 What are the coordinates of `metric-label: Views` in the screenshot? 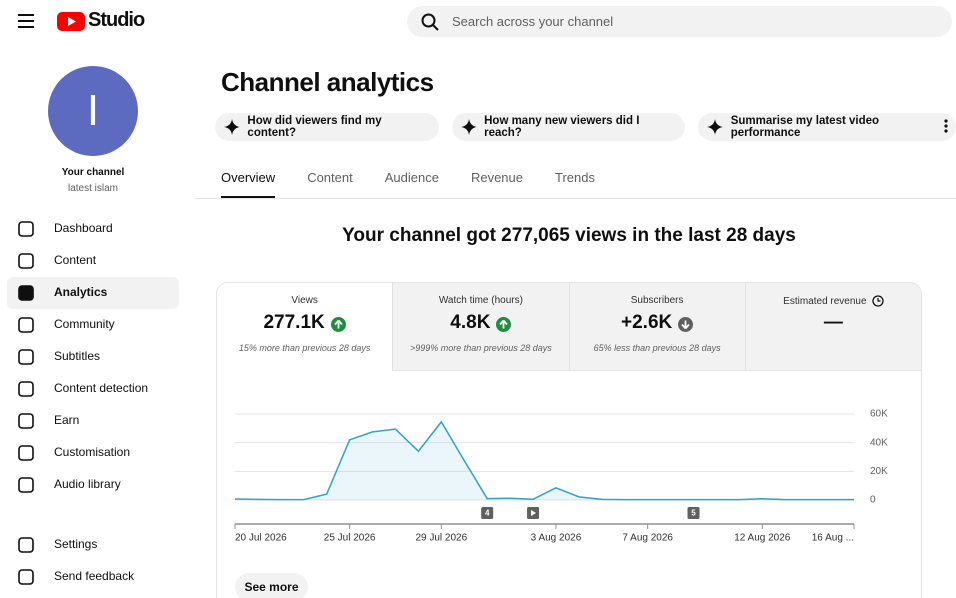 It's located at (304, 300).